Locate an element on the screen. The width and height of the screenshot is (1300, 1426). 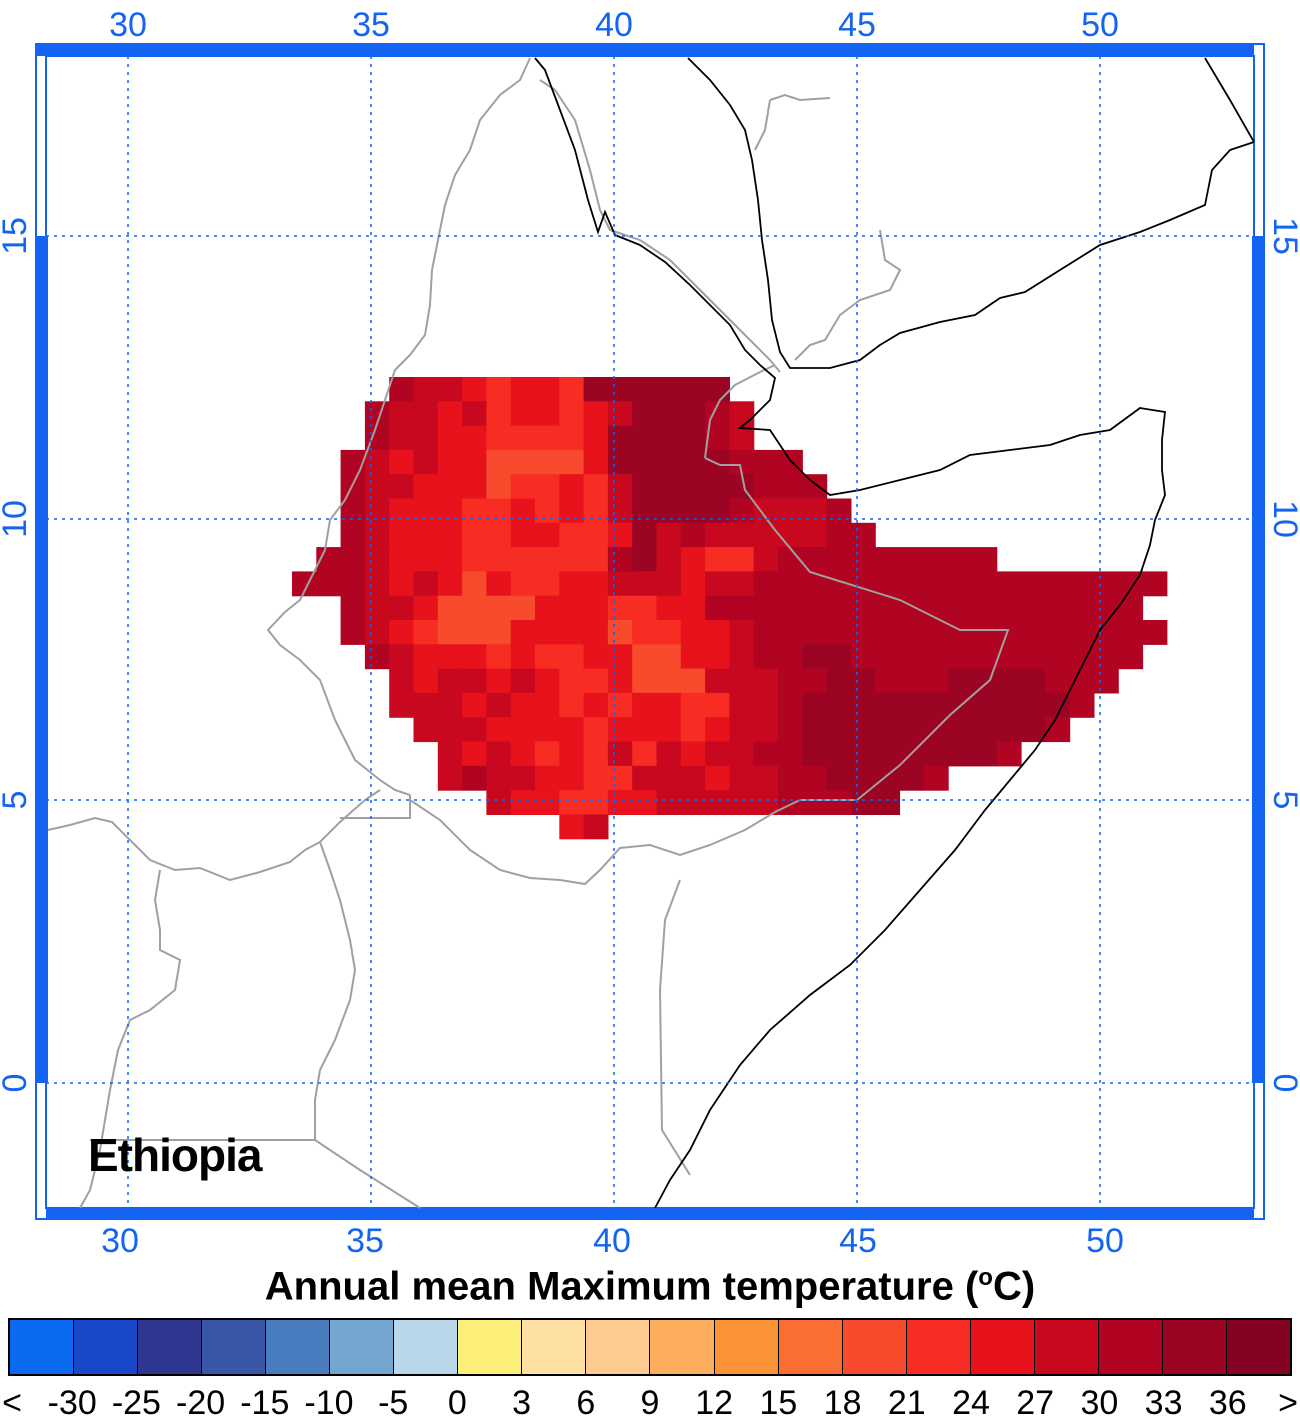
bottom-axis-bar is located at coordinates (650, 1213).